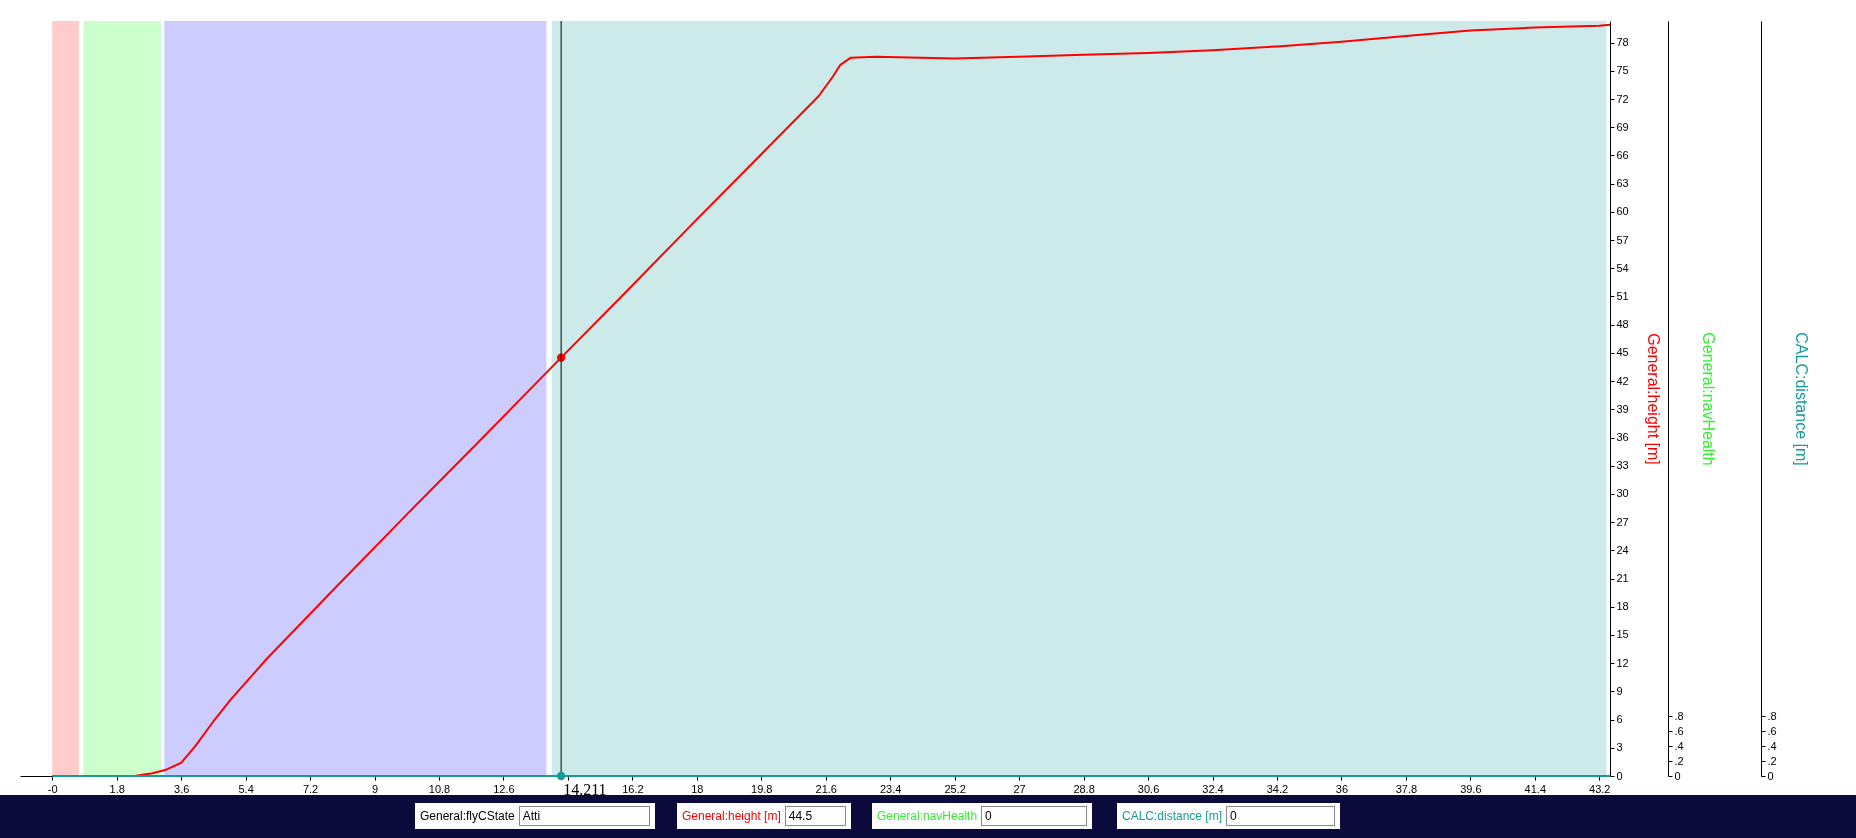 The image size is (1856, 838). I want to click on y-tick-label: 39, so click(1622, 408).